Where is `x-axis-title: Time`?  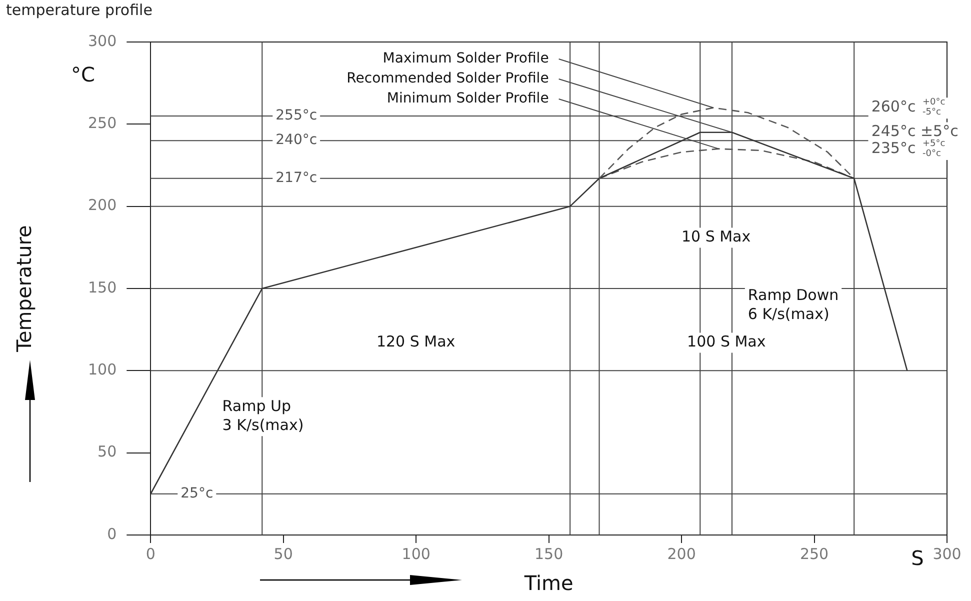 x-axis-title: Time is located at coordinates (548, 583).